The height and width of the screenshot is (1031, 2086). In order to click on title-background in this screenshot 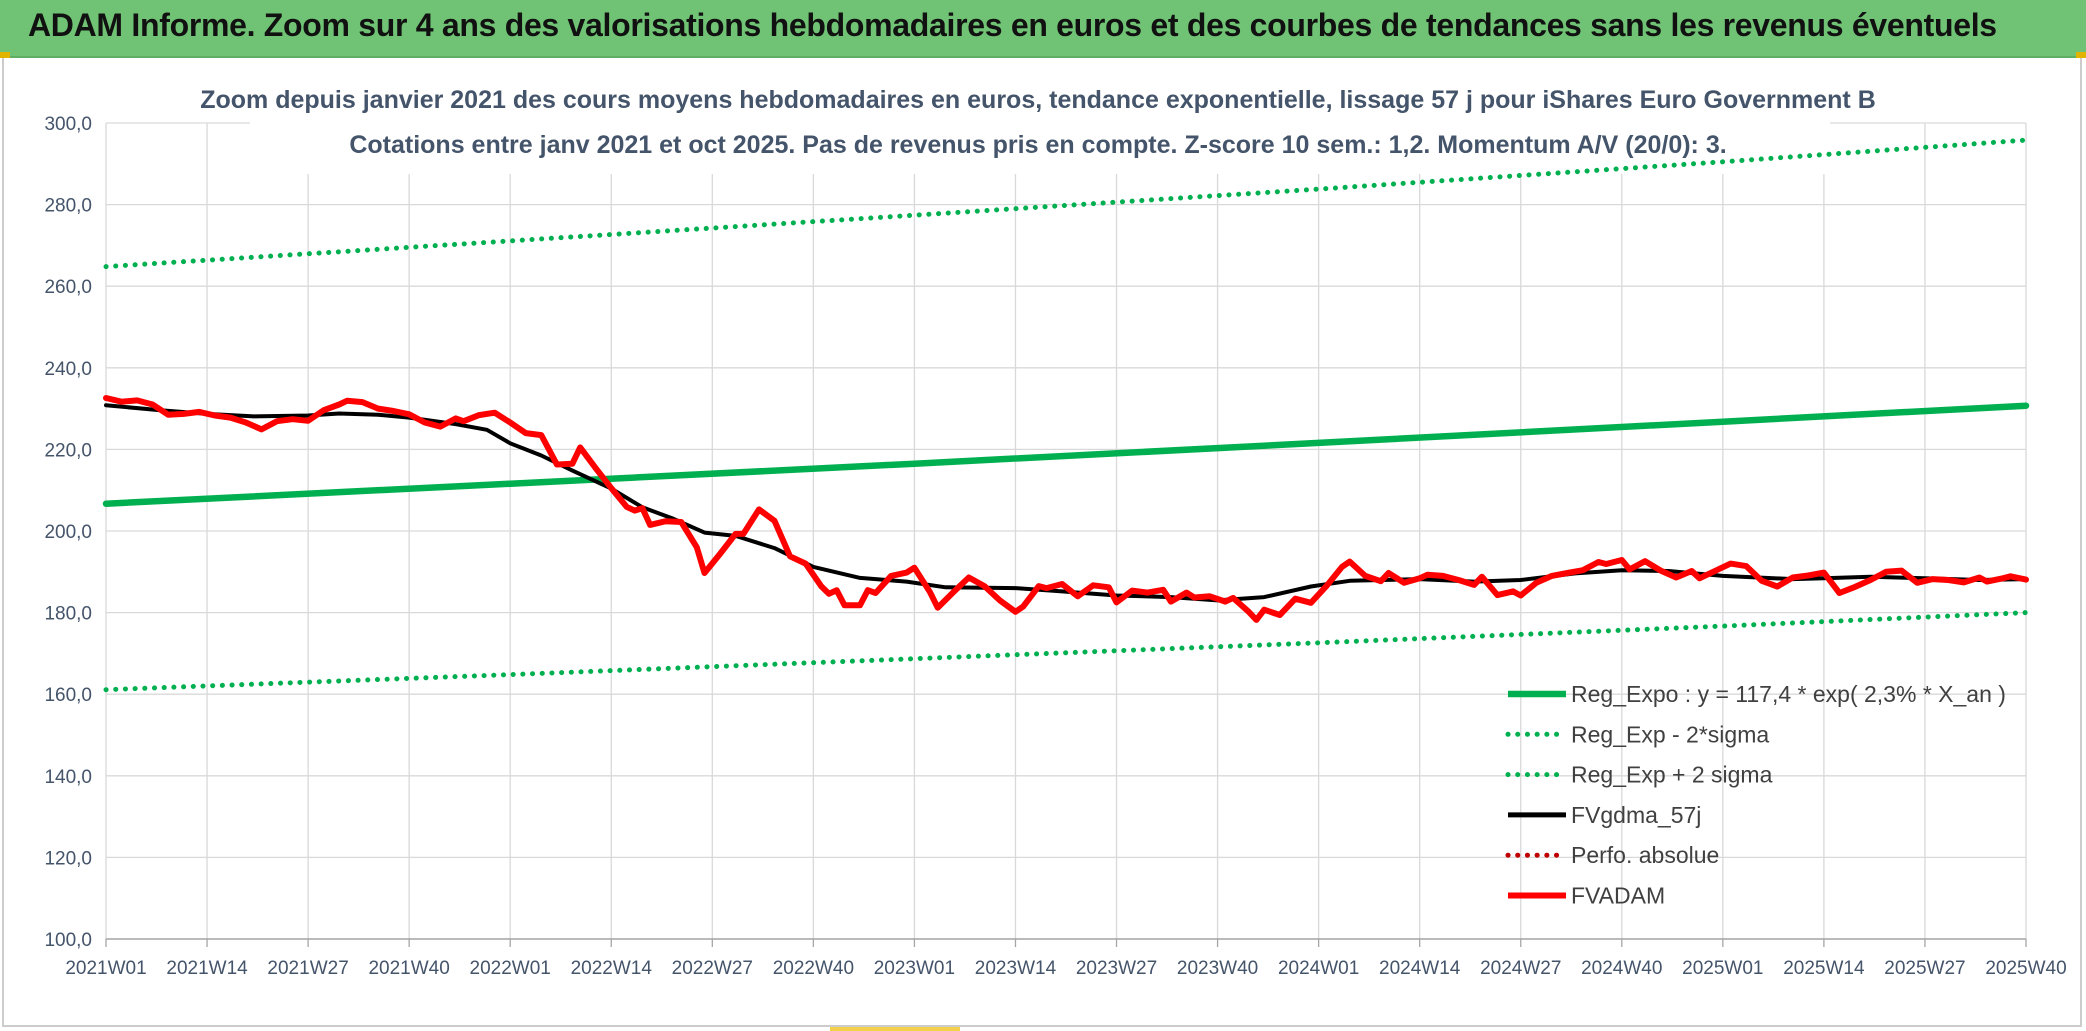, I will do `click(1040, 127)`.